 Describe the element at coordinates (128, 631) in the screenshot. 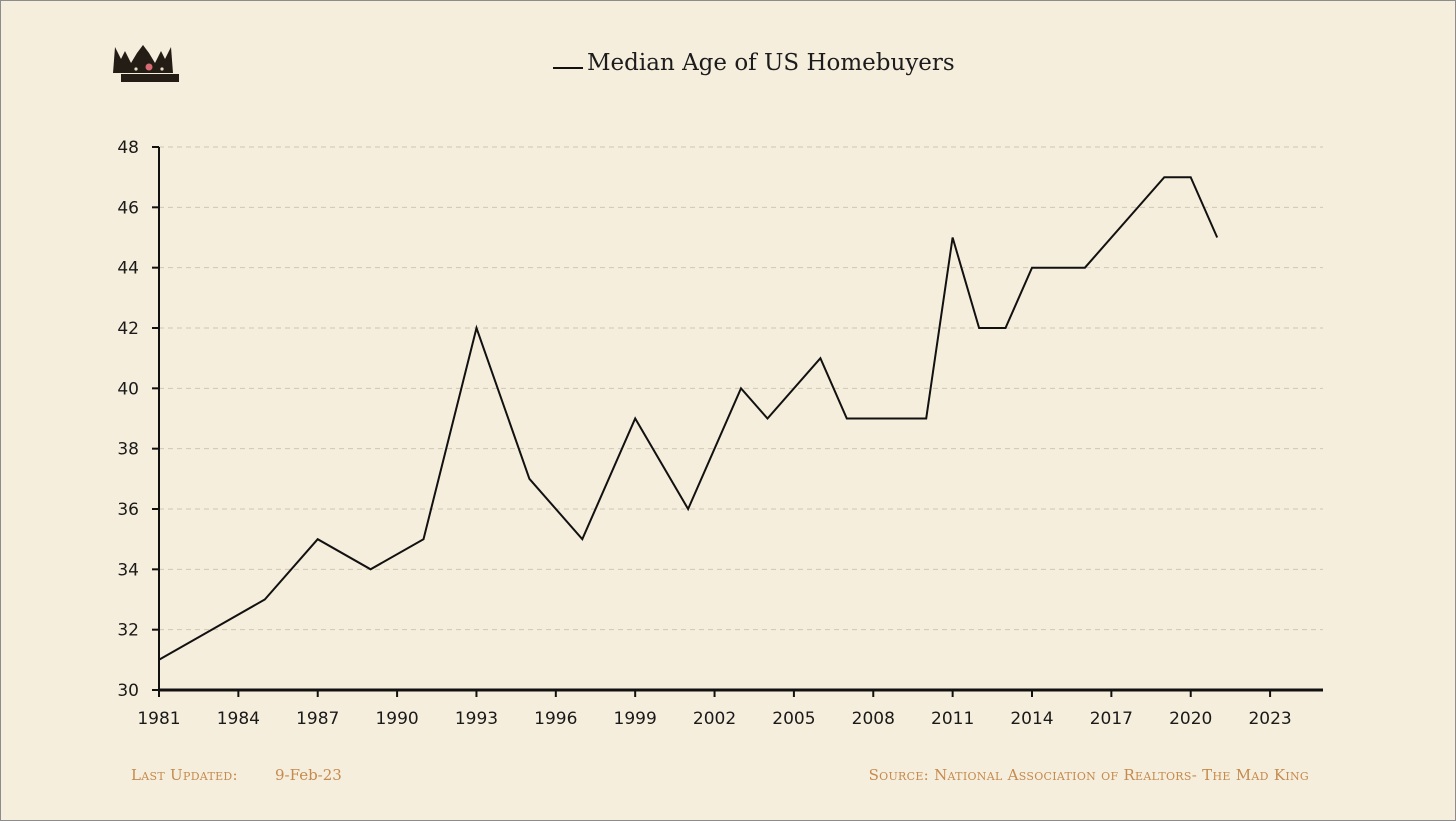

I see `y-tick-label-32: 32` at that location.